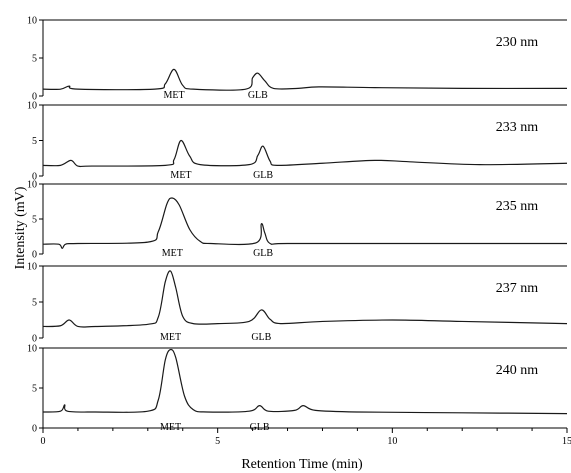 This screenshot has width=571, height=473. I want to click on wavelength-label: 235 nm, so click(517, 206).